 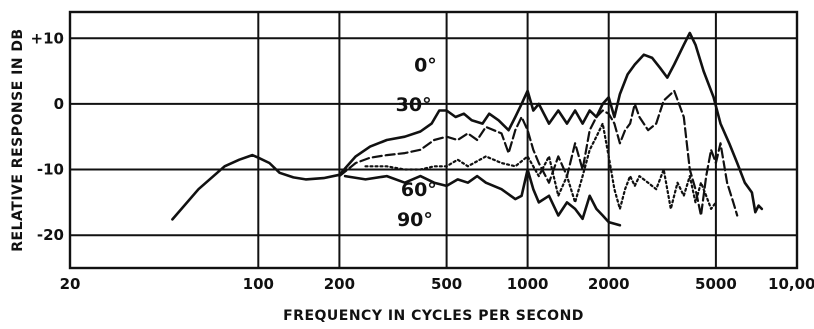 What do you see at coordinates (18, 139) in the screenshot?
I see `y-axis-title: RELATIVE RESPONSE IN DB` at bounding box center [18, 139].